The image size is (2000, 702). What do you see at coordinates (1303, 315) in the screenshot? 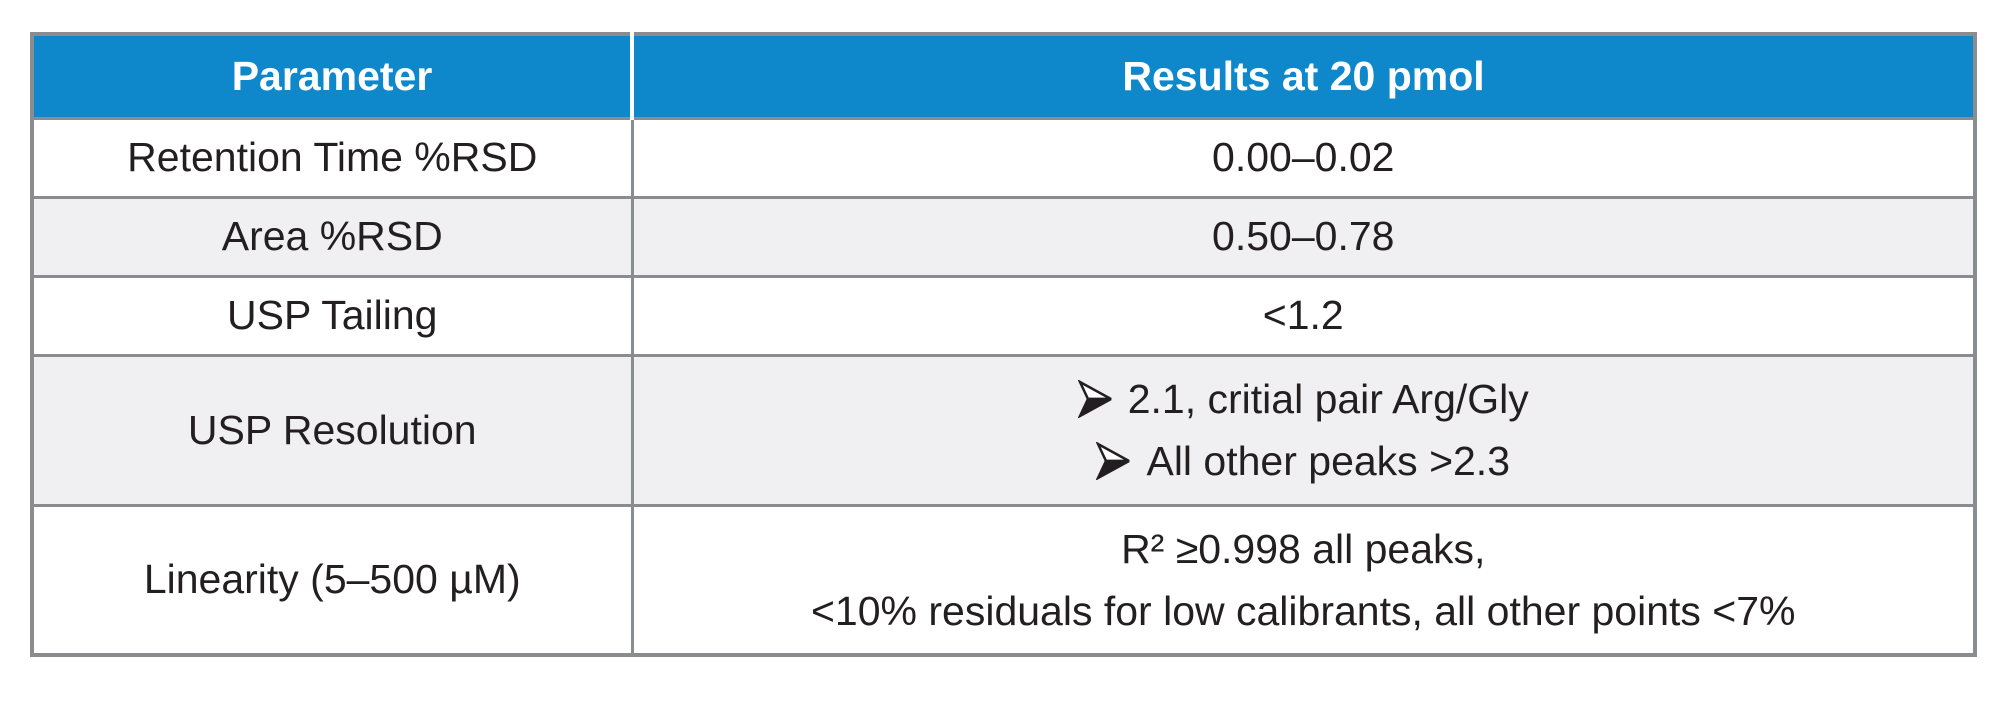
I see `result-cell: <1.2` at bounding box center [1303, 315].